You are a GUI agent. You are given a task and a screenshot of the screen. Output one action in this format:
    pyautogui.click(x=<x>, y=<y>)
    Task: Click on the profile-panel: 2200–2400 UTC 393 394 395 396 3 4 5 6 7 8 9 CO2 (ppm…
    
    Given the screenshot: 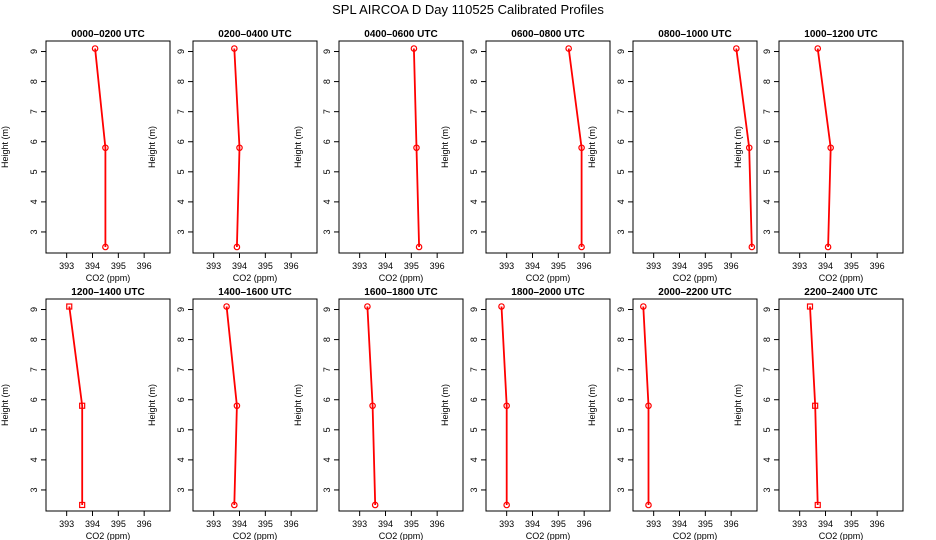 What is the action you would take?
    pyautogui.click(x=818, y=413)
    